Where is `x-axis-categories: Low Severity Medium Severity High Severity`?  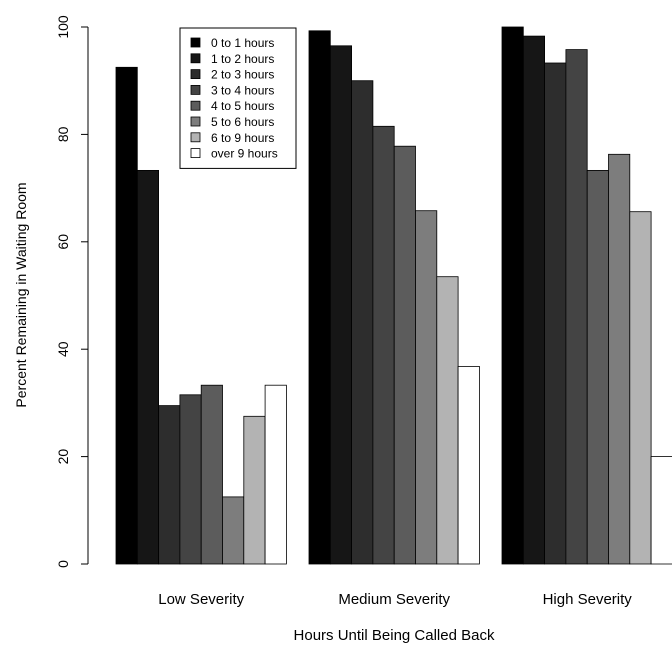 x-axis-categories: Low Severity Medium Severity High Severity is located at coordinates (395, 599).